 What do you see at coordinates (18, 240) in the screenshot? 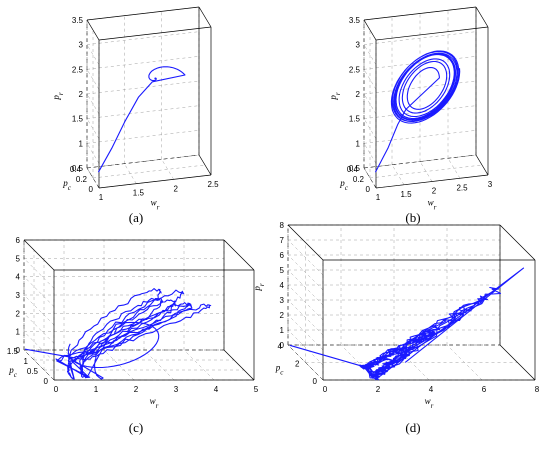
I see `z-tick-label: 6` at bounding box center [18, 240].